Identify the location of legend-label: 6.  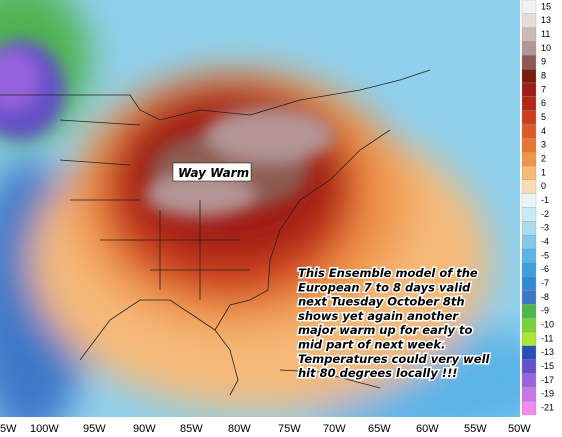
(543, 103).